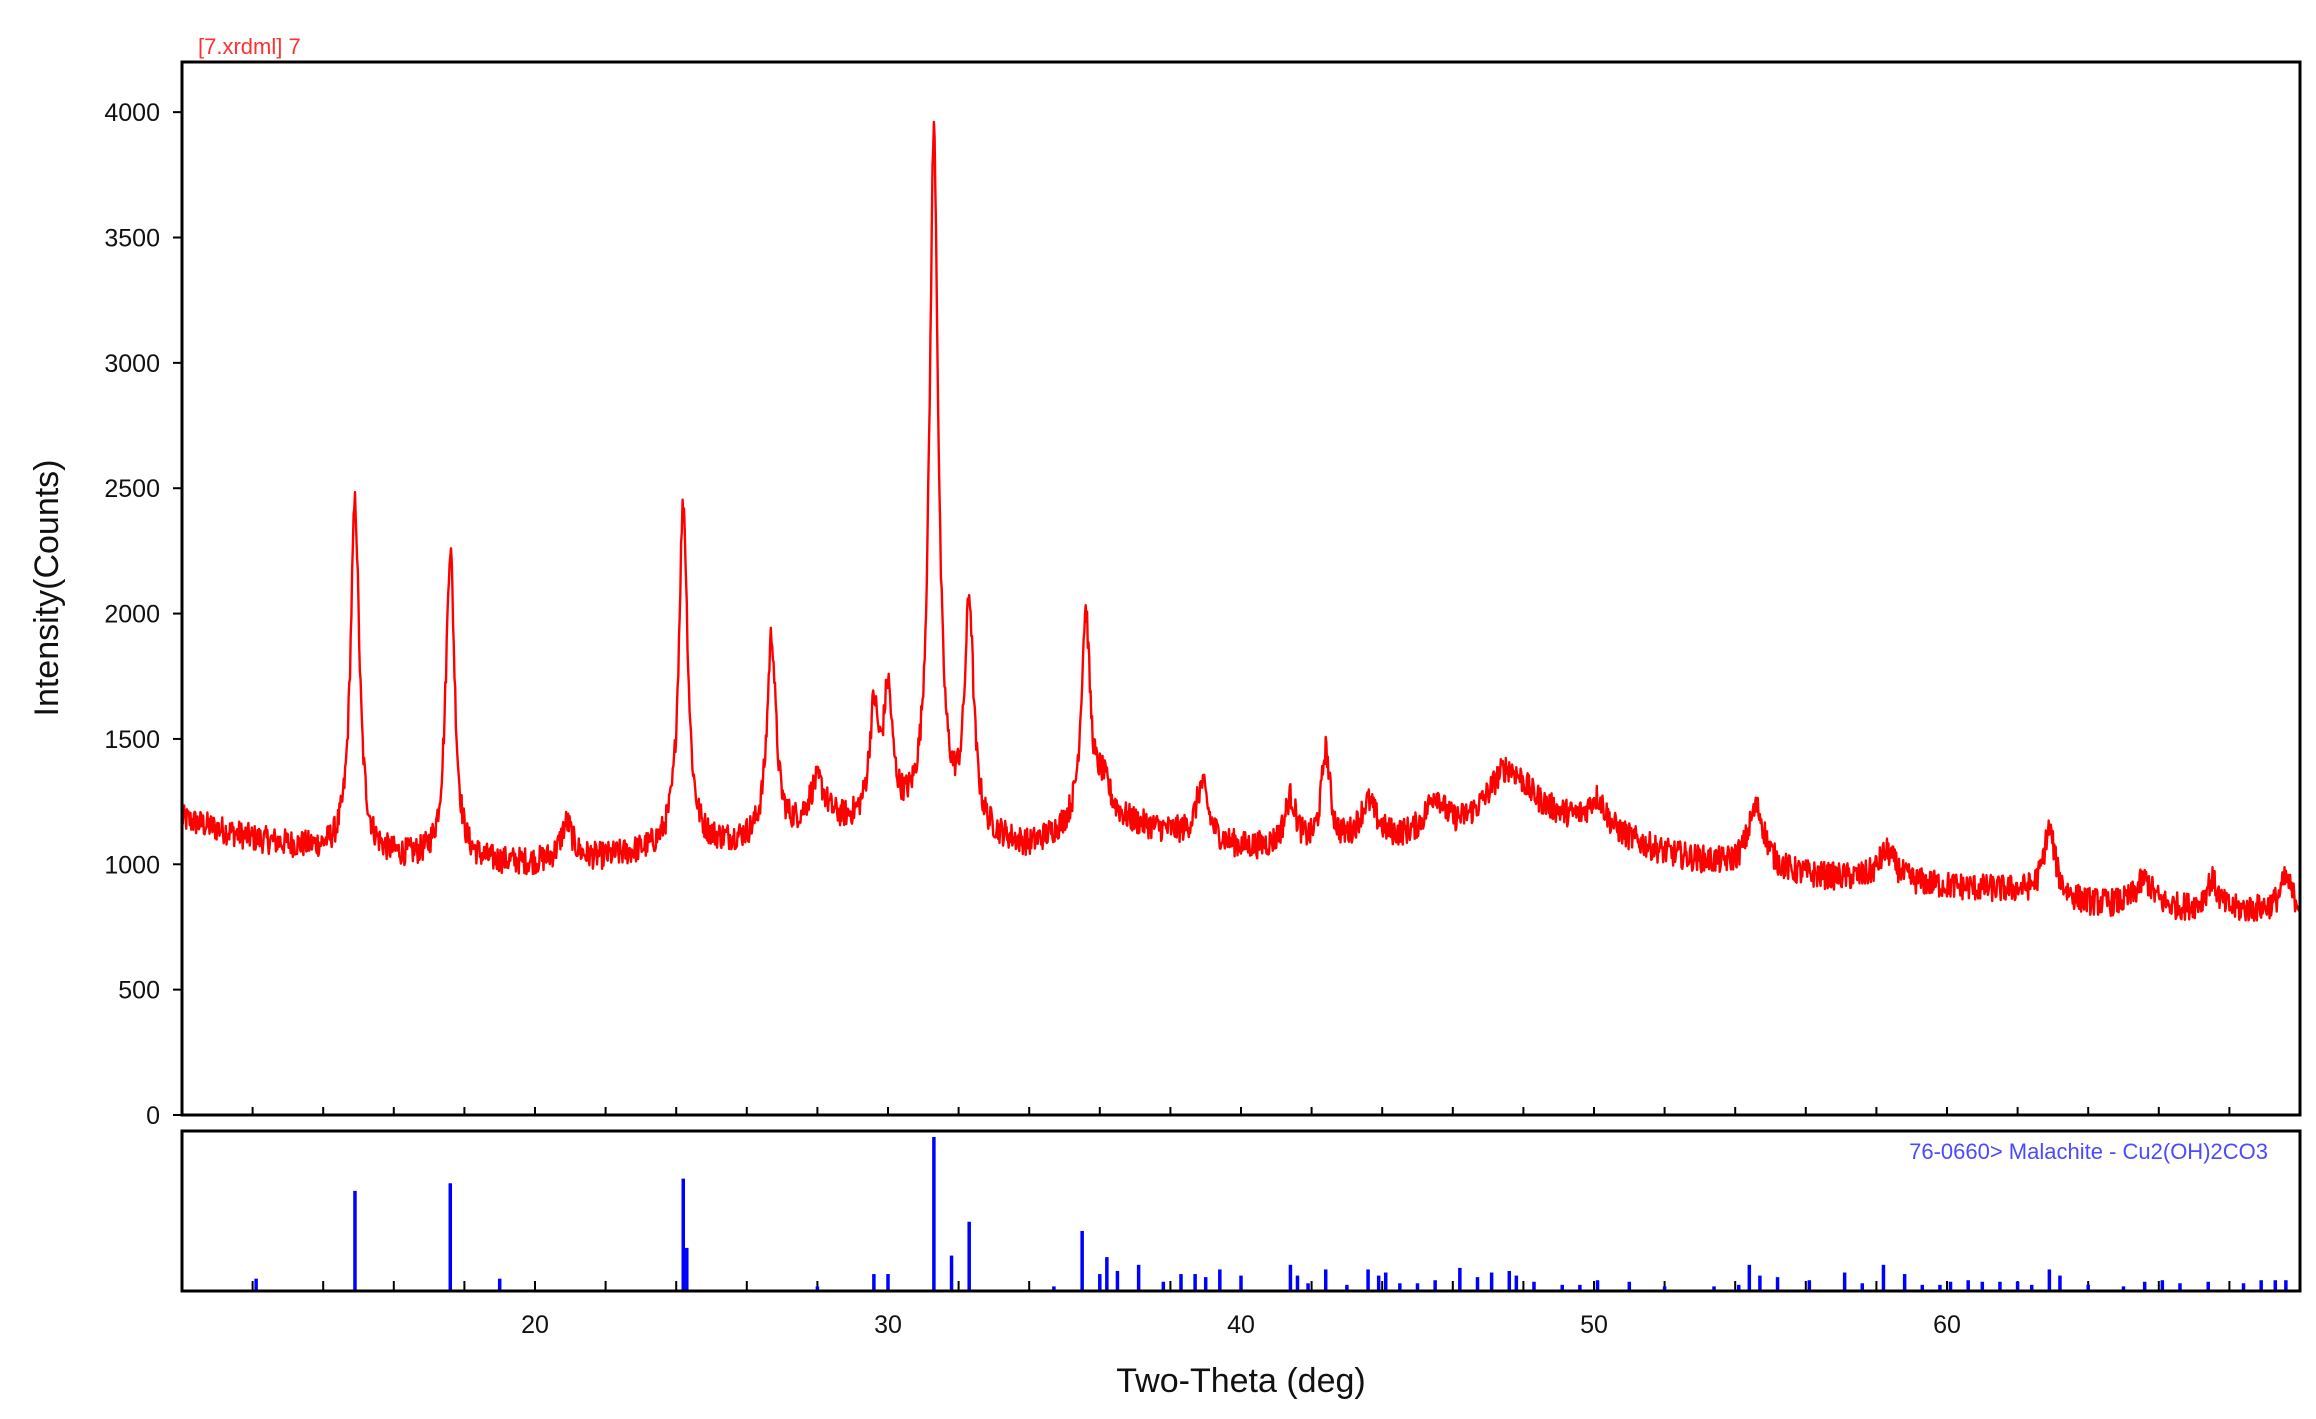 The image size is (2316, 1419). What do you see at coordinates (1241, 1310) in the screenshot?
I see `reference-axis-ticks: 20 30 40 50 60` at bounding box center [1241, 1310].